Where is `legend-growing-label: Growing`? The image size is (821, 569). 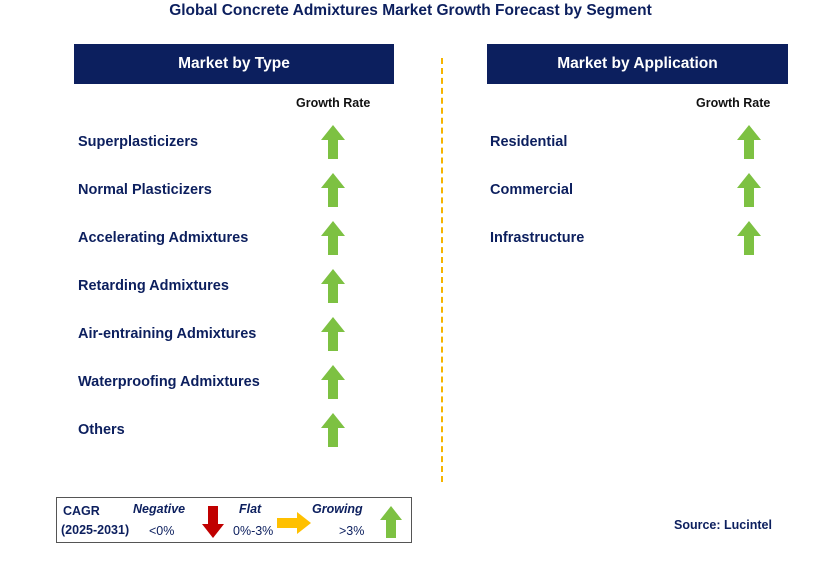
legend-growing-label: Growing is located at coordinates (337, 509).